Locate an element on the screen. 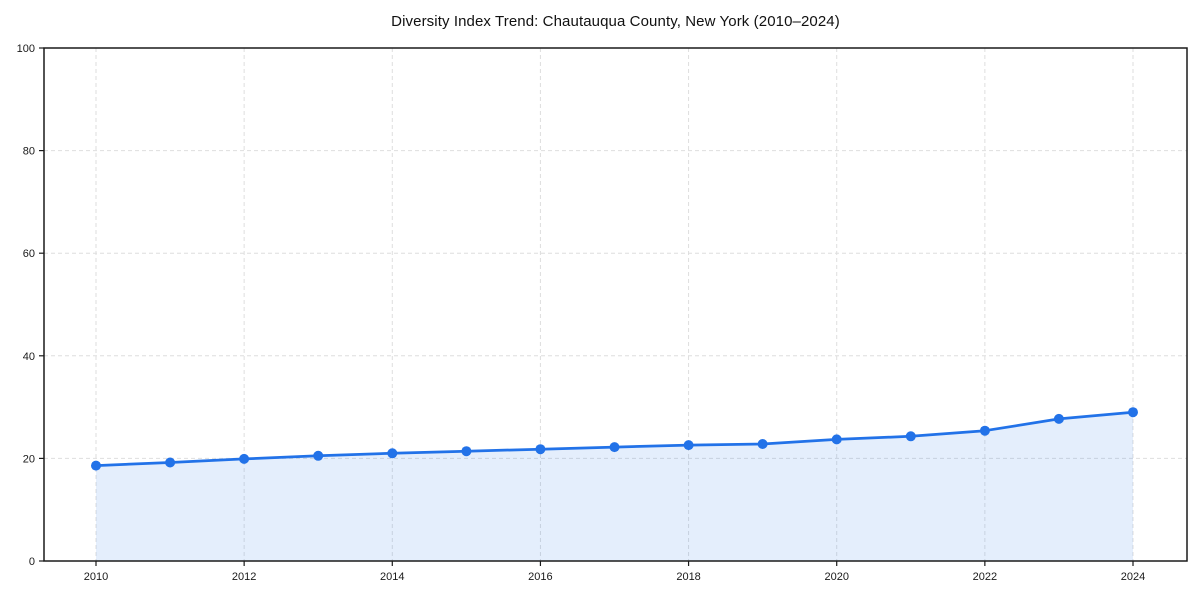 The image size is (1200, 600). y-tick-label: 60 is located at coordinates (29, 254).